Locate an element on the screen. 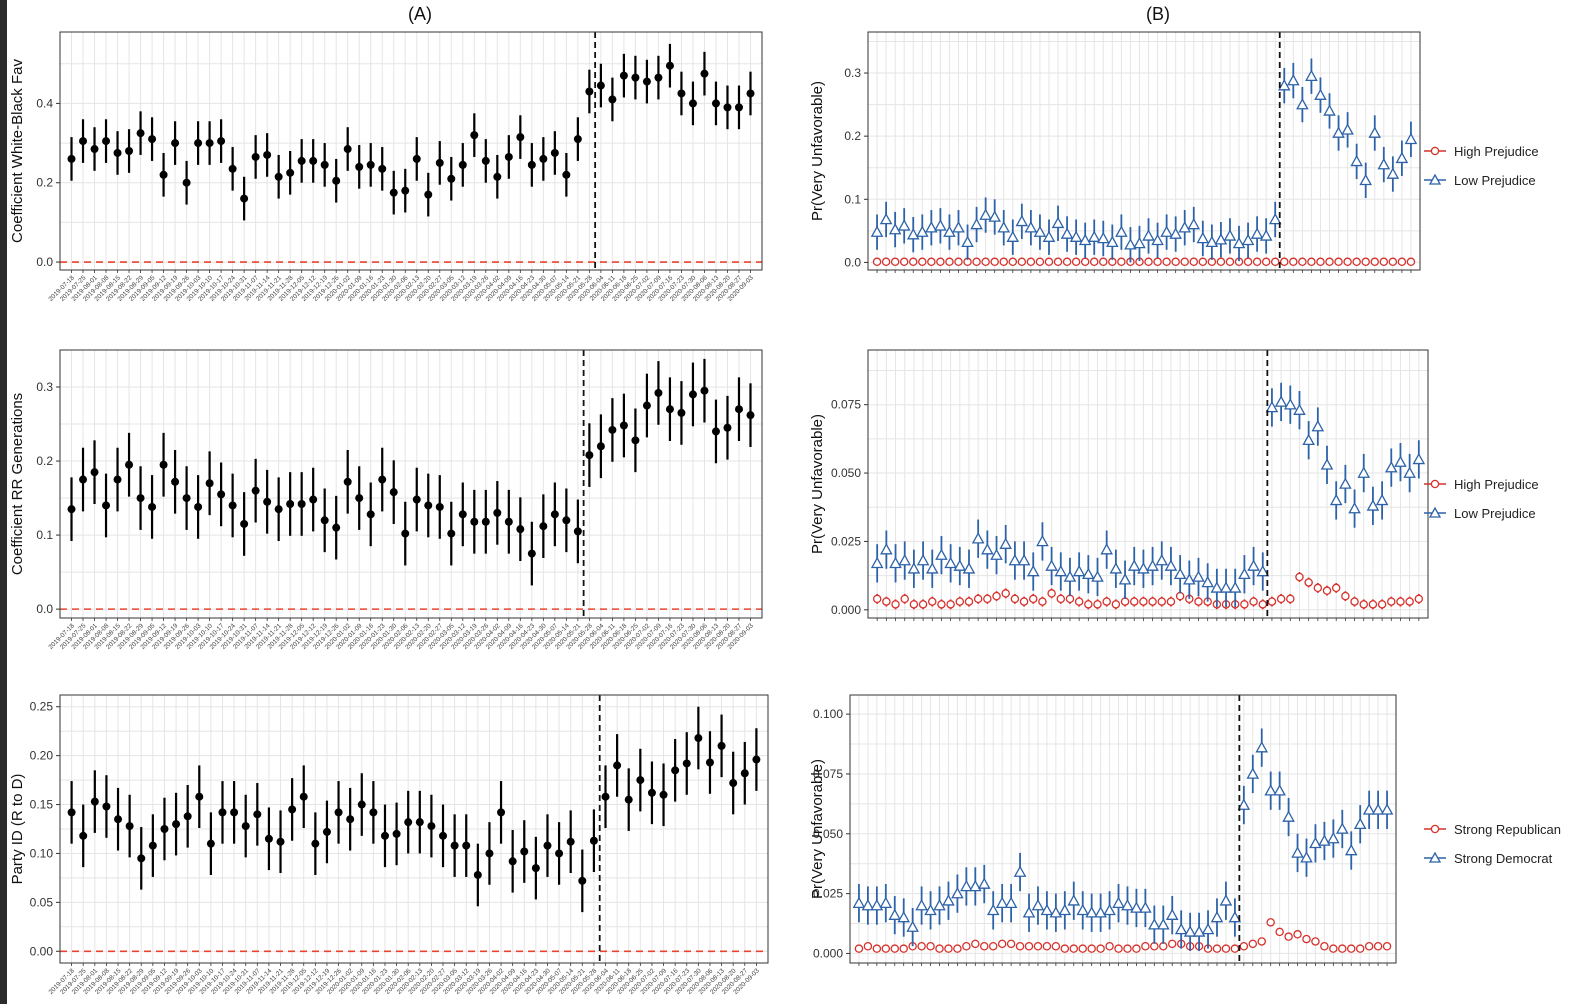 The width and height of the screenshot is (1596, 1004). legend-key-marker is located at coordinates (1435, 512).